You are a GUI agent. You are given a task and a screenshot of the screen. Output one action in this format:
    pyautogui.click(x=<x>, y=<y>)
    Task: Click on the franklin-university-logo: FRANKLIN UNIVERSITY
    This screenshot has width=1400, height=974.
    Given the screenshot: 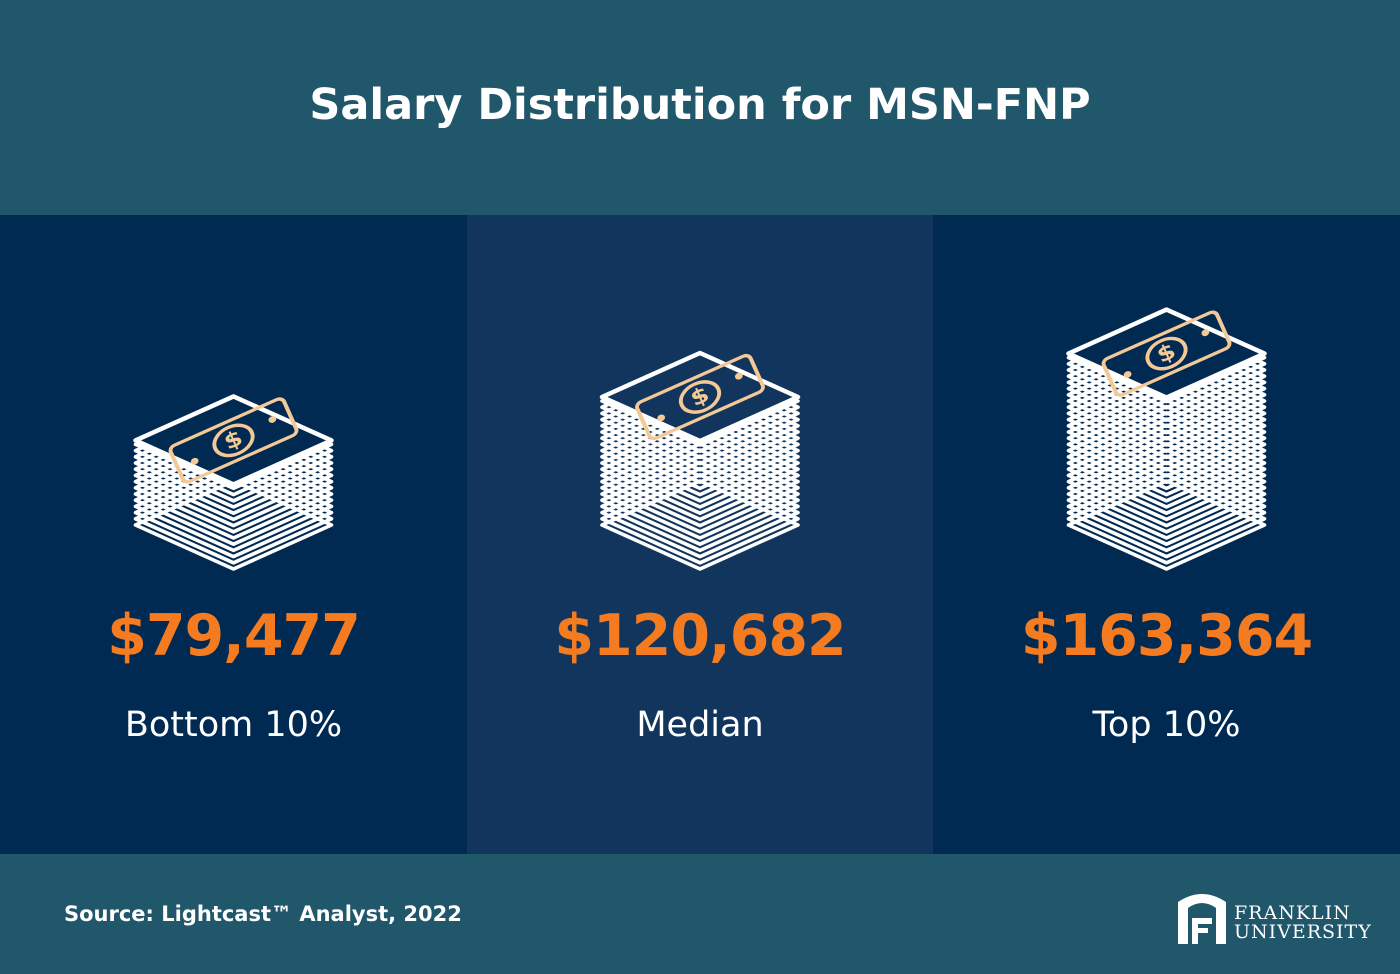 What is the action you would take?
    pyautogui.click(x=1273, y=915)
    